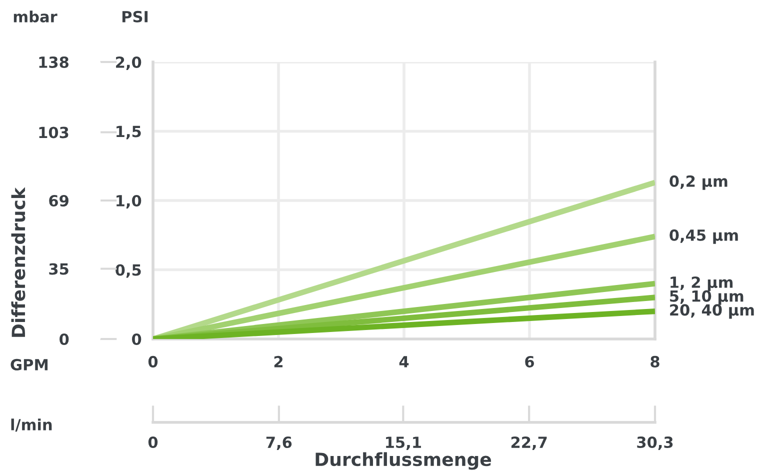 This screenshot has height=476, width=757. Describe the element at coordinates (655, 443) in the screenshot. I see `x2-tick-label: 30,3` at that location.